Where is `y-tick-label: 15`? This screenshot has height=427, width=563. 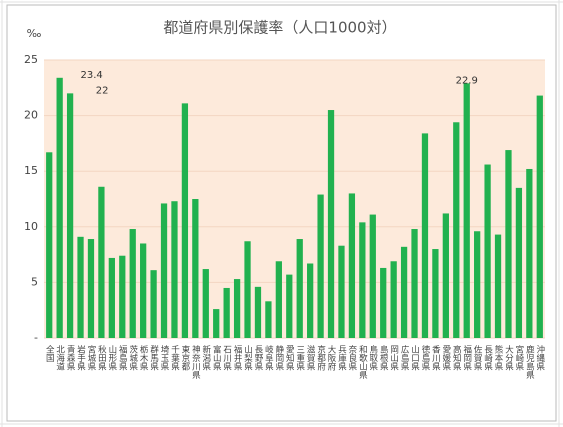
y-tick-label: 15 is located at coordinates (31, 170).